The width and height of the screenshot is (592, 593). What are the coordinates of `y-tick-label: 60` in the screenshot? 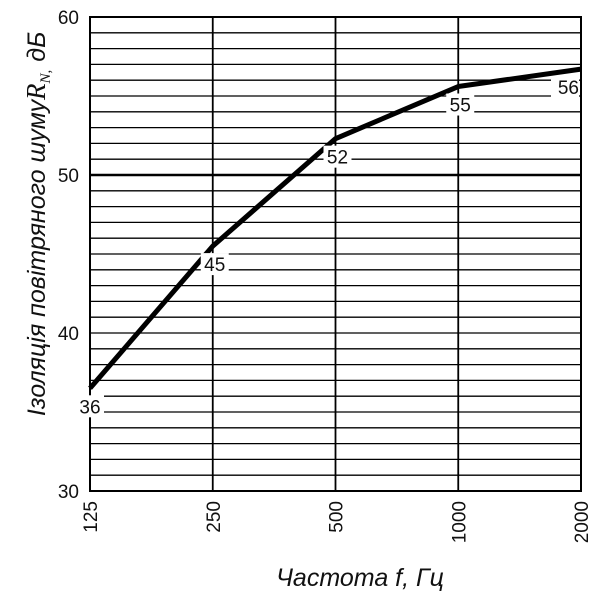 It's located at (68, 18).